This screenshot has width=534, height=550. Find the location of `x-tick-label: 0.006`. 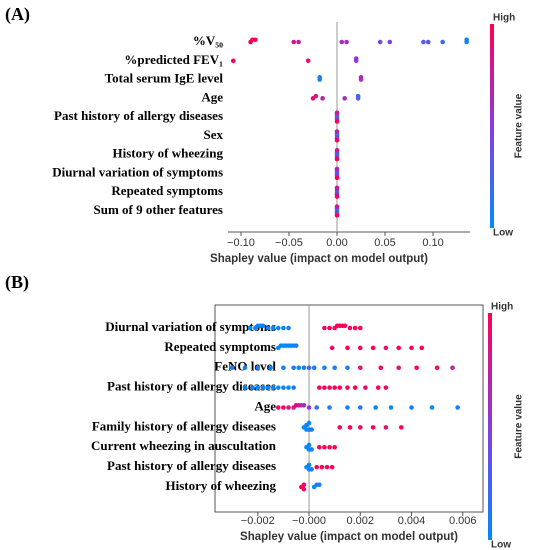

x-tick-label: 0.006 is located at coordinates (463, 521).